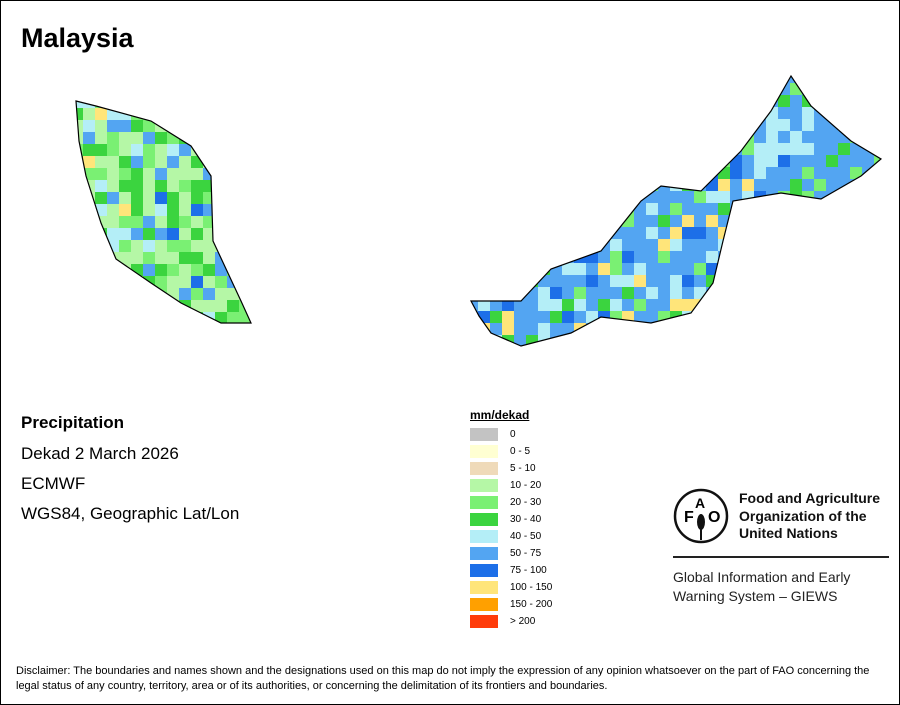  Describe the element at coordinates (53, 483) in the screenshot. I see `source-label: ECMWF` at that location.